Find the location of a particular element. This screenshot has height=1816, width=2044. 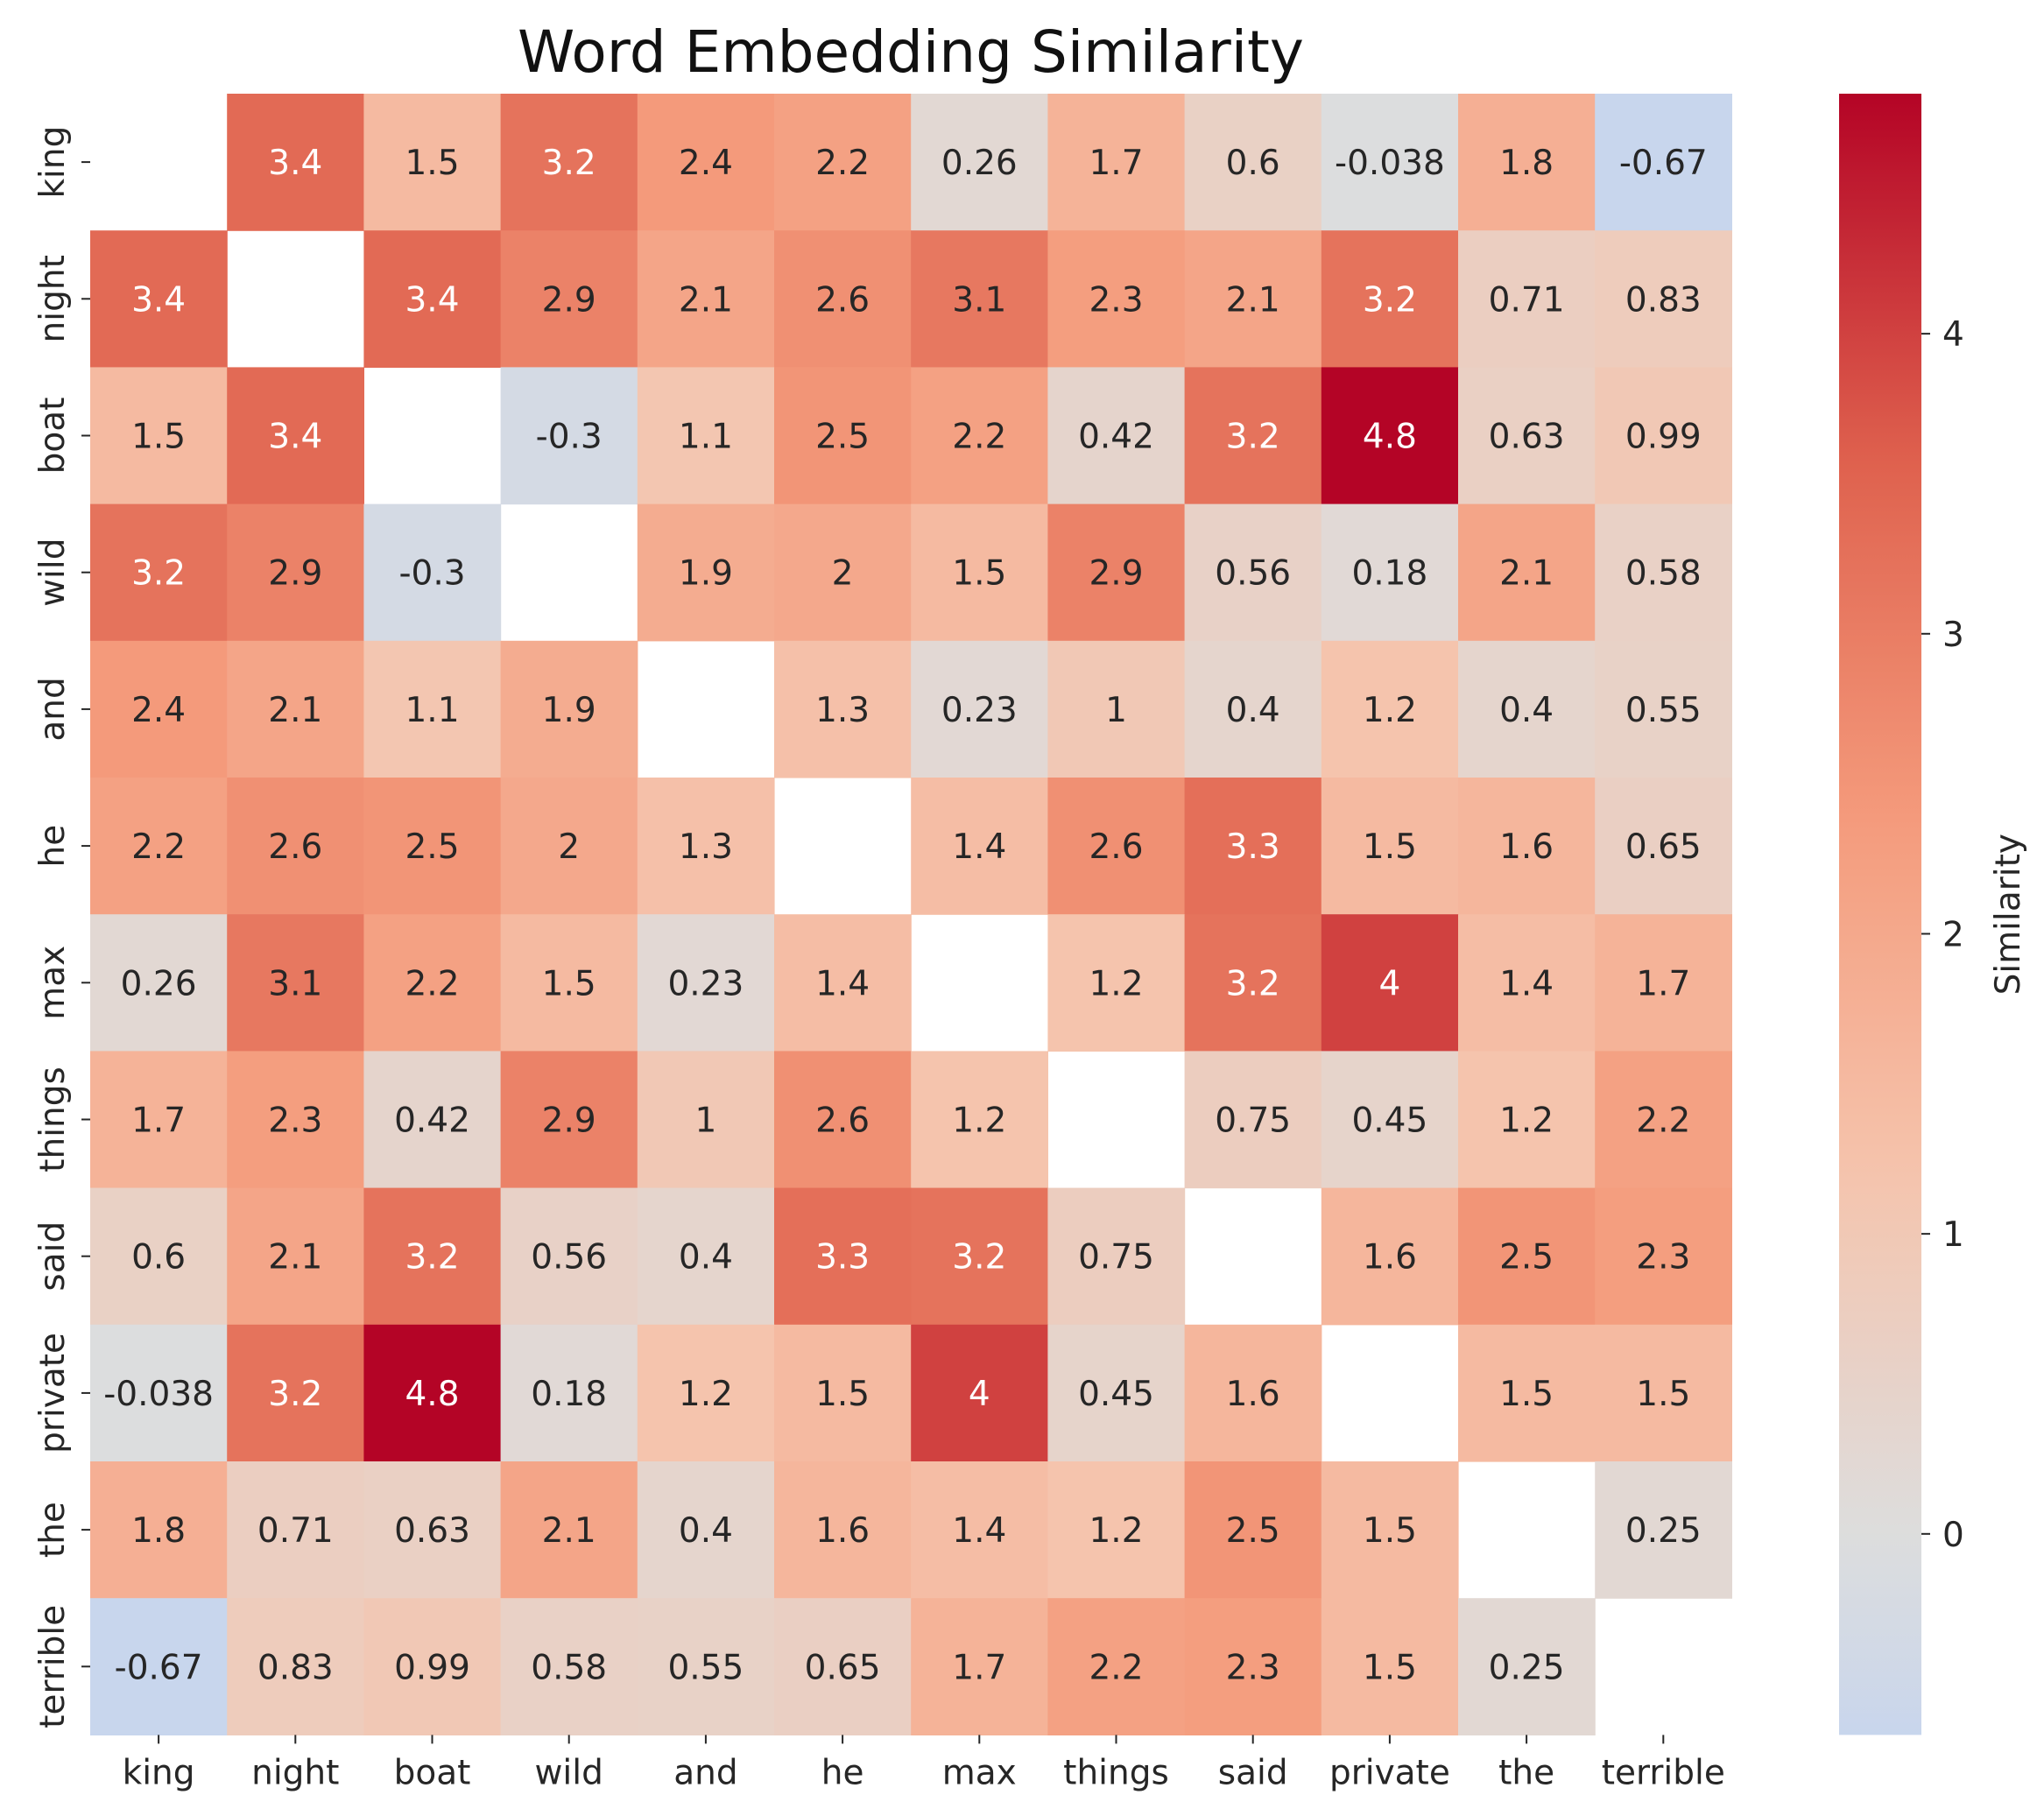

x-tick-label-max: max is located at coordinates (979, 1772).